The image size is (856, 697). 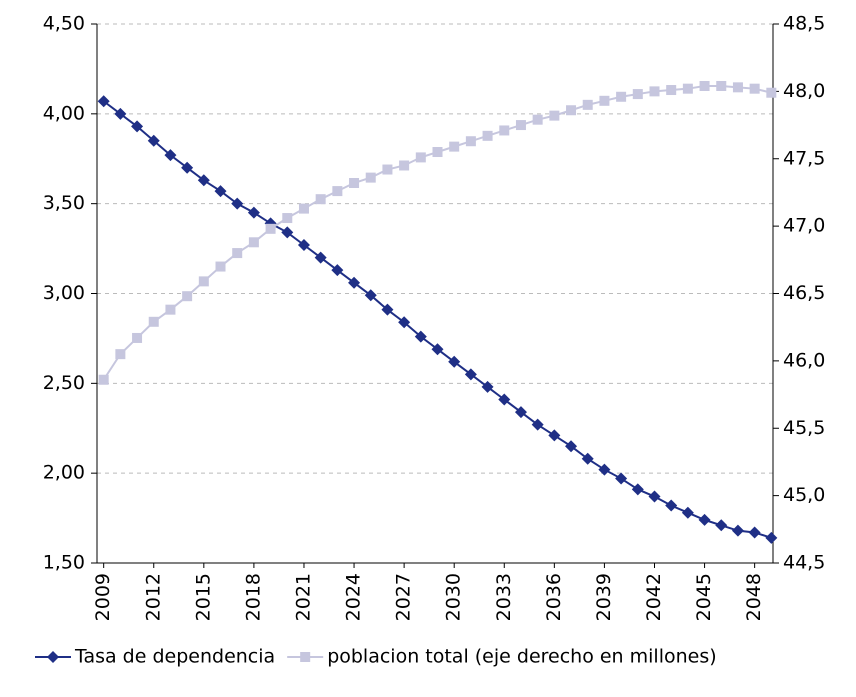 I want to click on legend-label: Tasa de dependencia, so click(x=174, y=657).